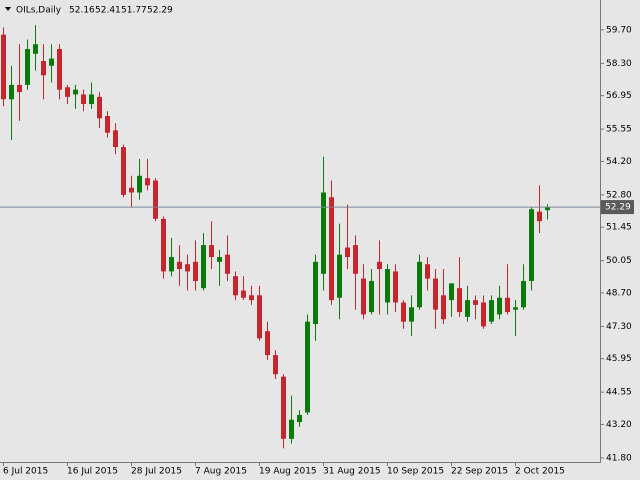 This screenshot has width=640, height=480. Describe the element at coordinates (619, 30) in the screenshot. I see `y-tick-label: 59.70` at that location.